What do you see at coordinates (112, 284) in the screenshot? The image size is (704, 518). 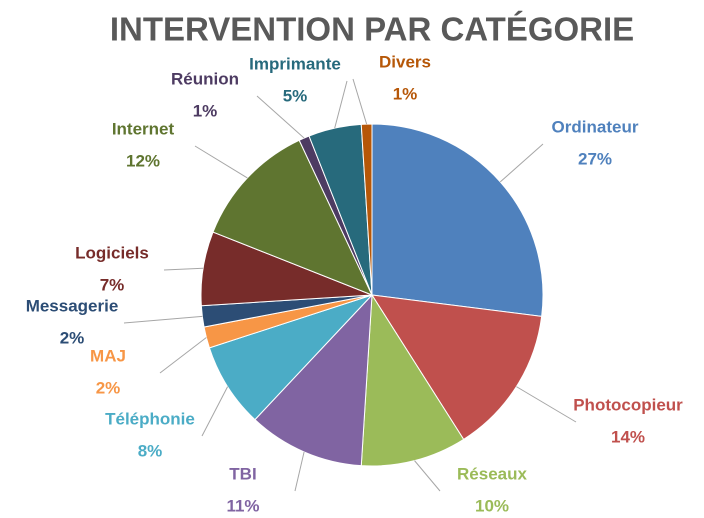 I see `value-label: 7%` at bounding box center [112, 284].